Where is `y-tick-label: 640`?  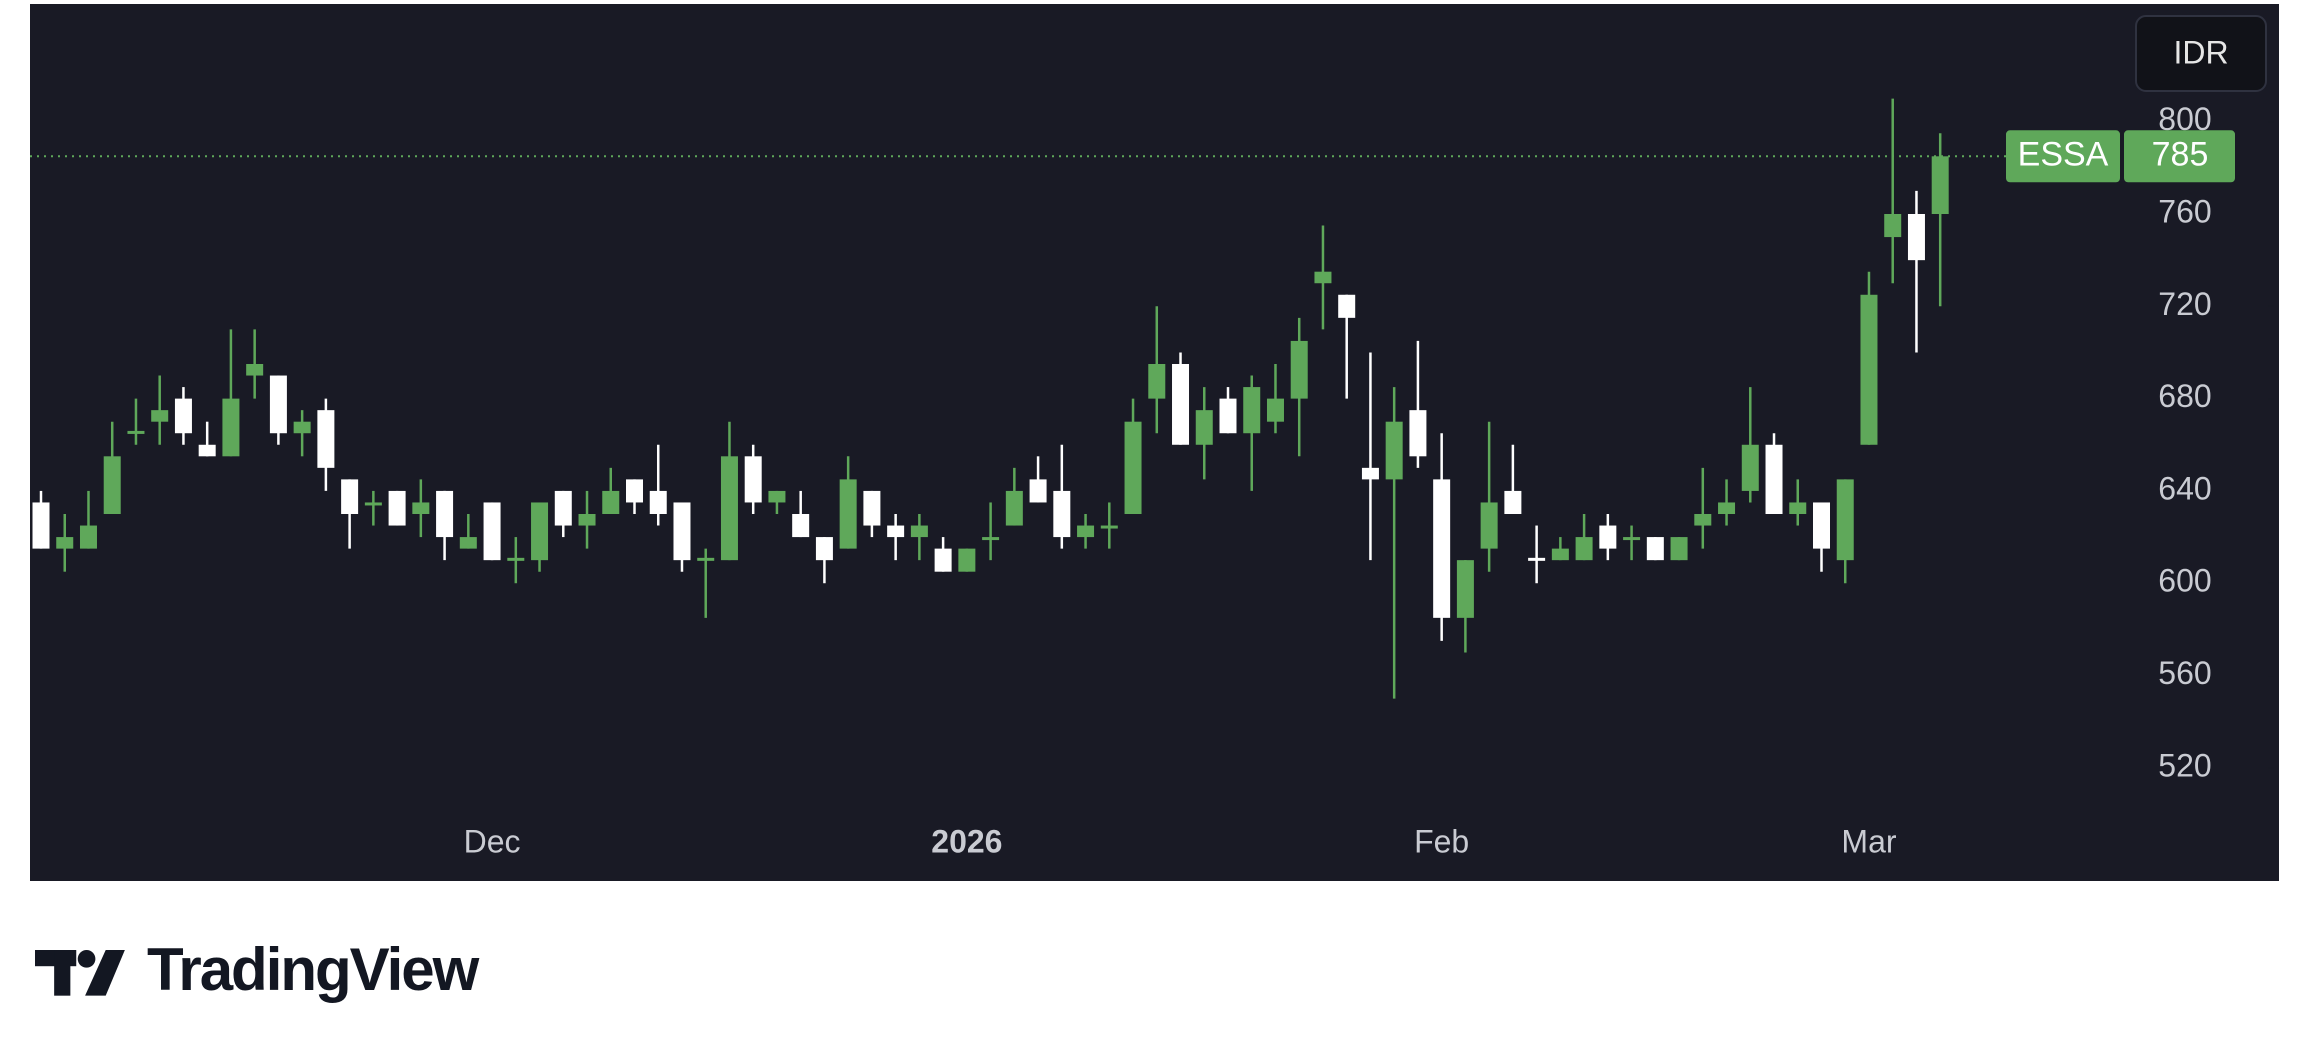
y-tick-label: 640 is located at coordinates (2184, 488).